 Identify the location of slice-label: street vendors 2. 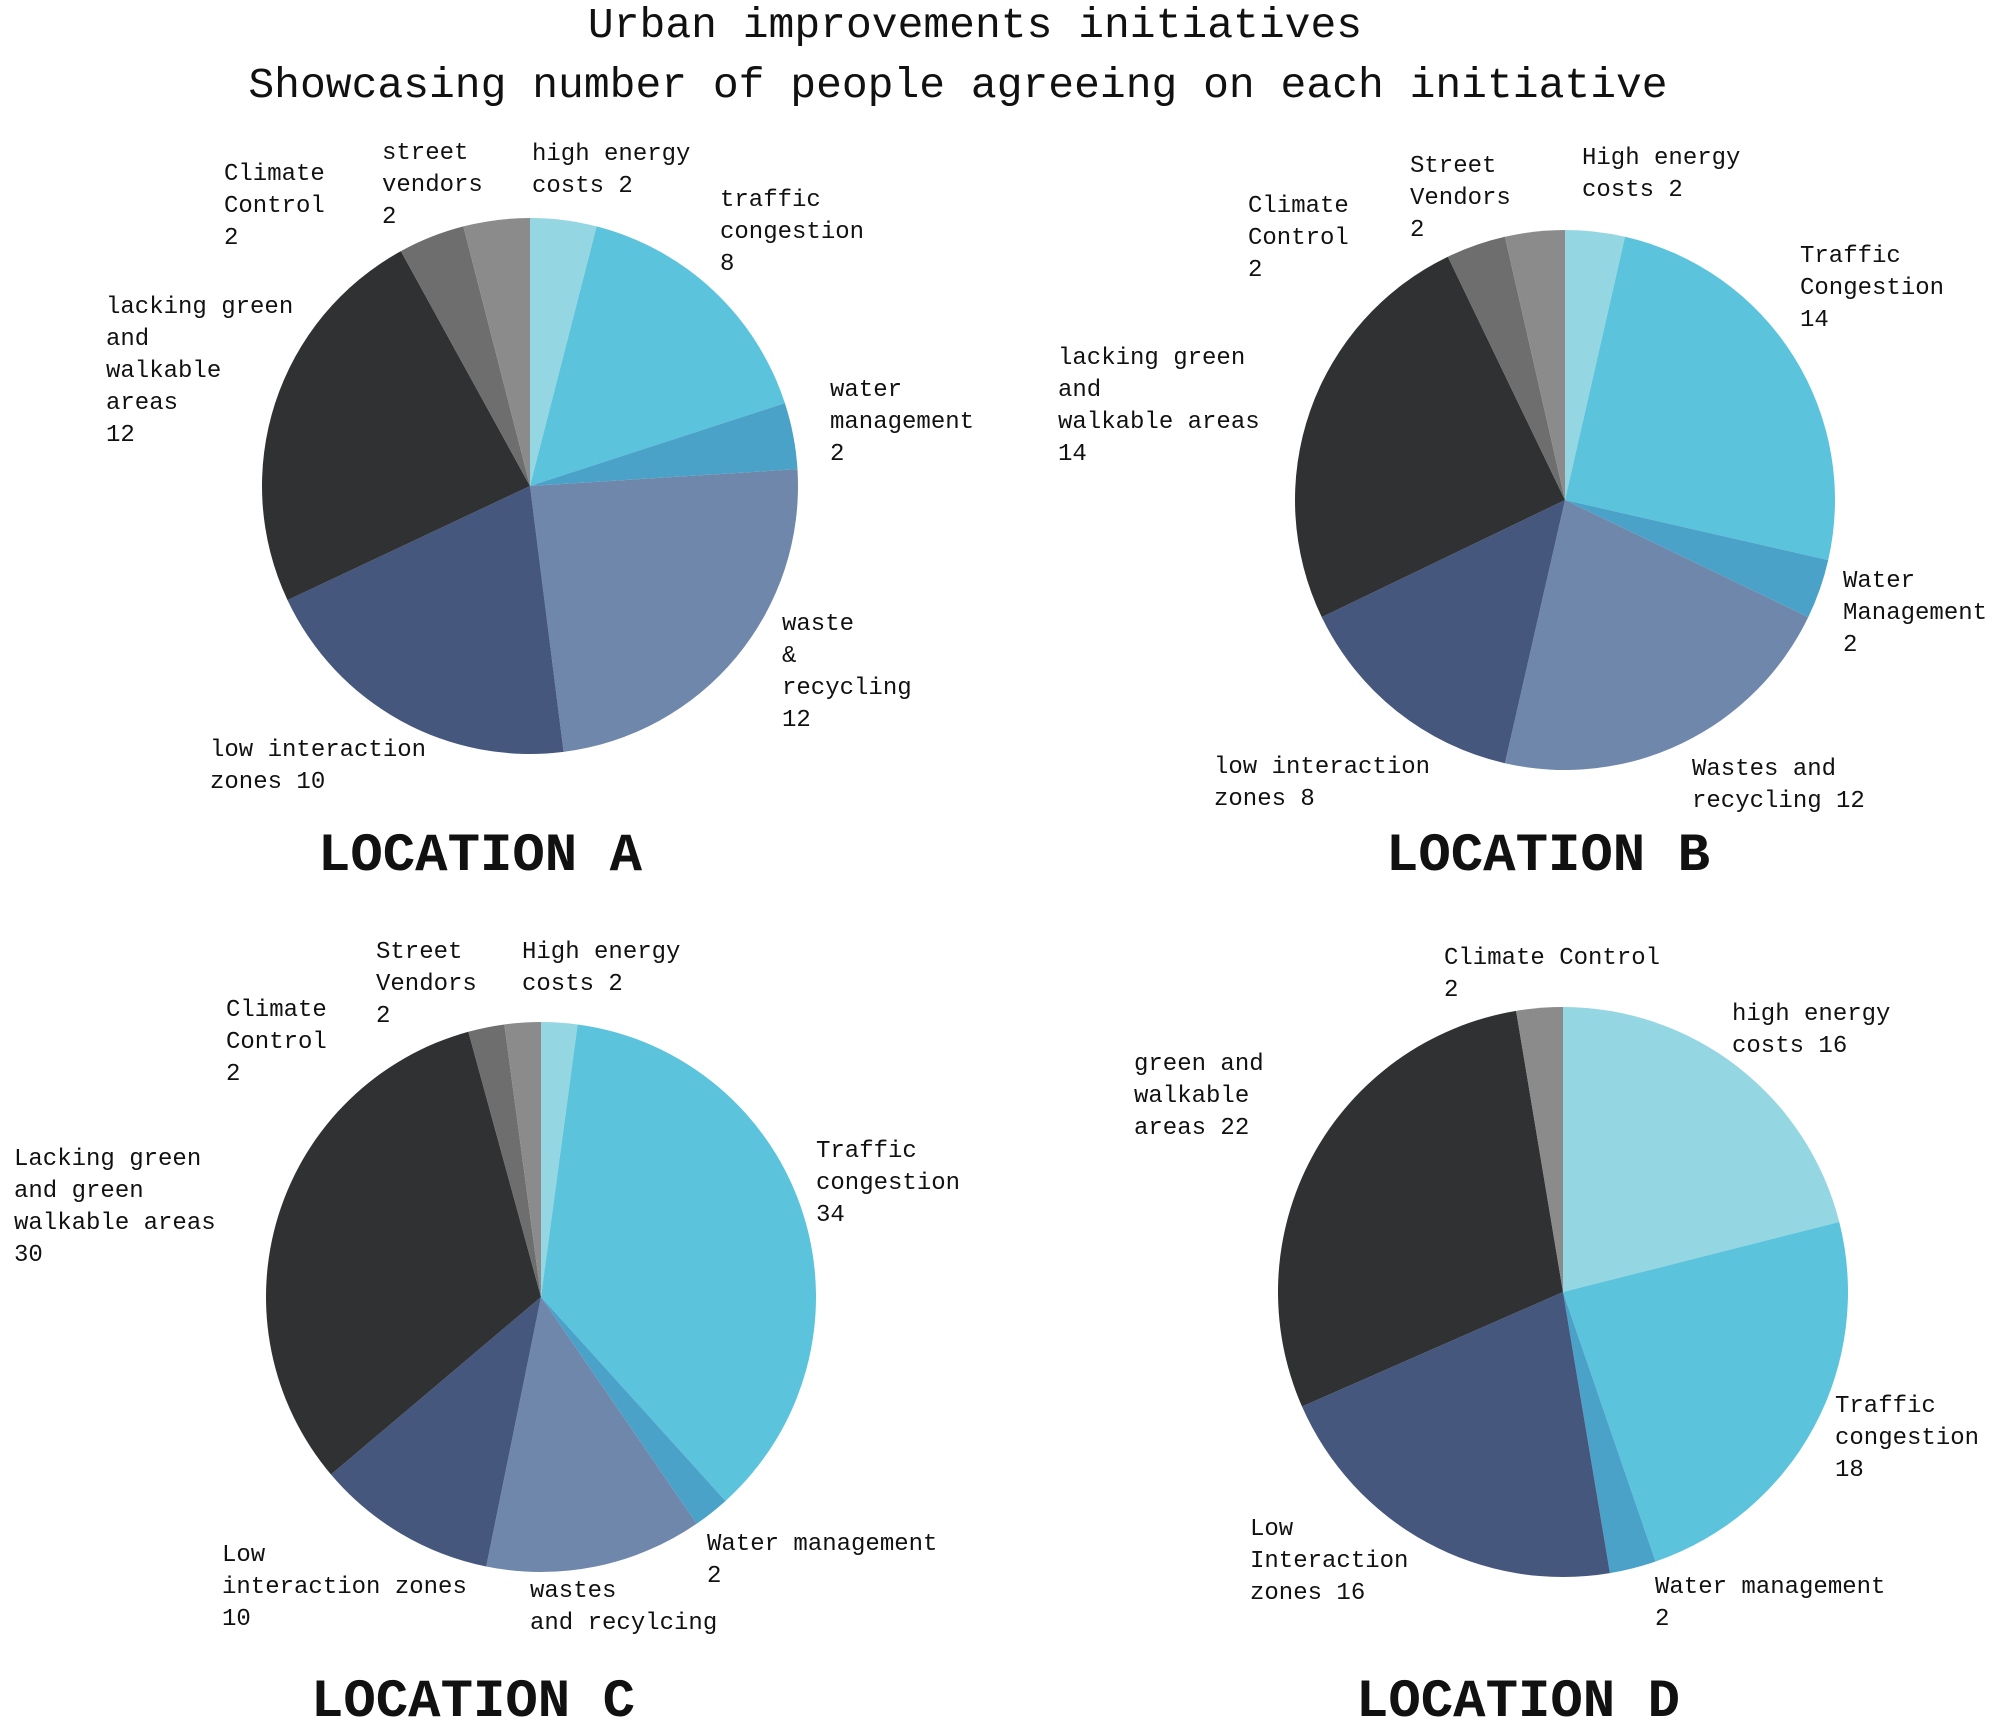
(432, 185).